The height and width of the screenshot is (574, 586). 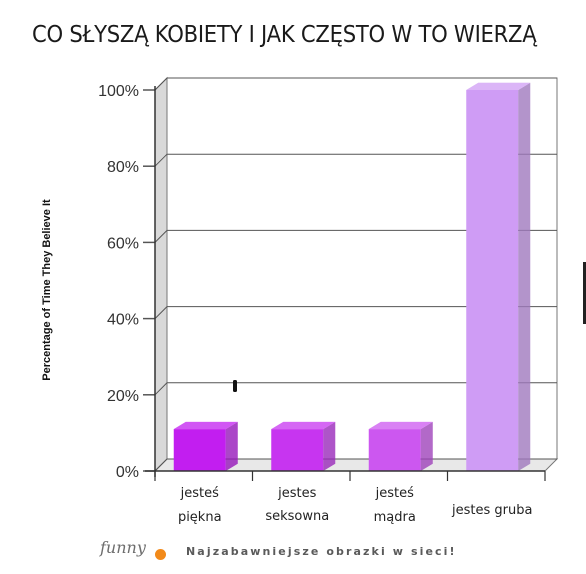 I want to click on edge-bar, so click(x=584, y=293).